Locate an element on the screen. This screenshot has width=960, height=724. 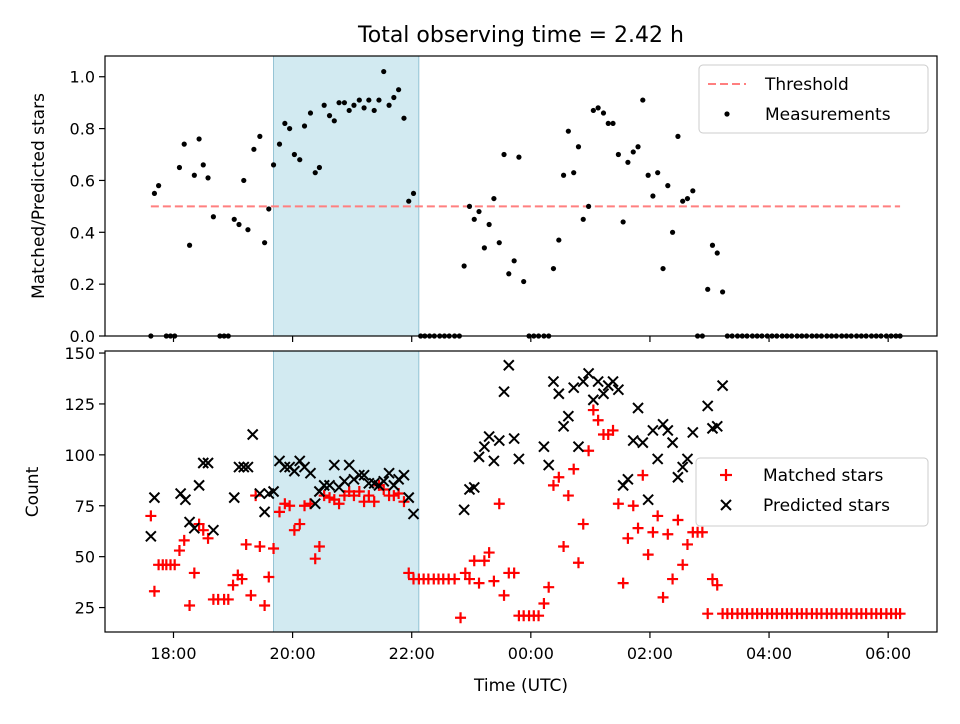
x-tick-label: 06:00 is located at coordinates (888, 653).